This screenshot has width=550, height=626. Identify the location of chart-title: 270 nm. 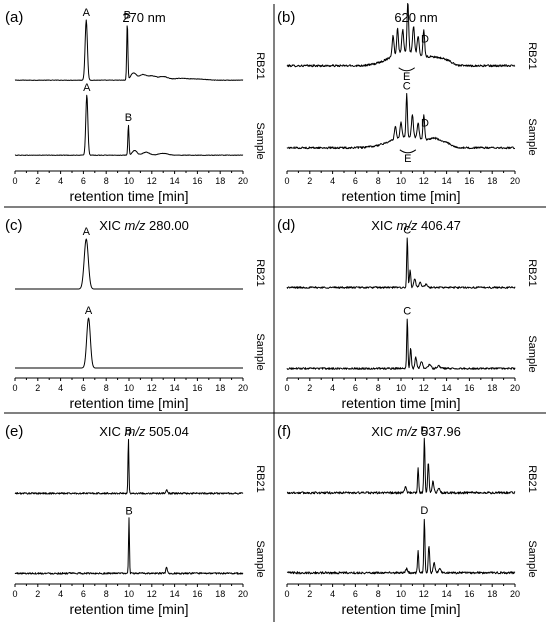
(143, 17).